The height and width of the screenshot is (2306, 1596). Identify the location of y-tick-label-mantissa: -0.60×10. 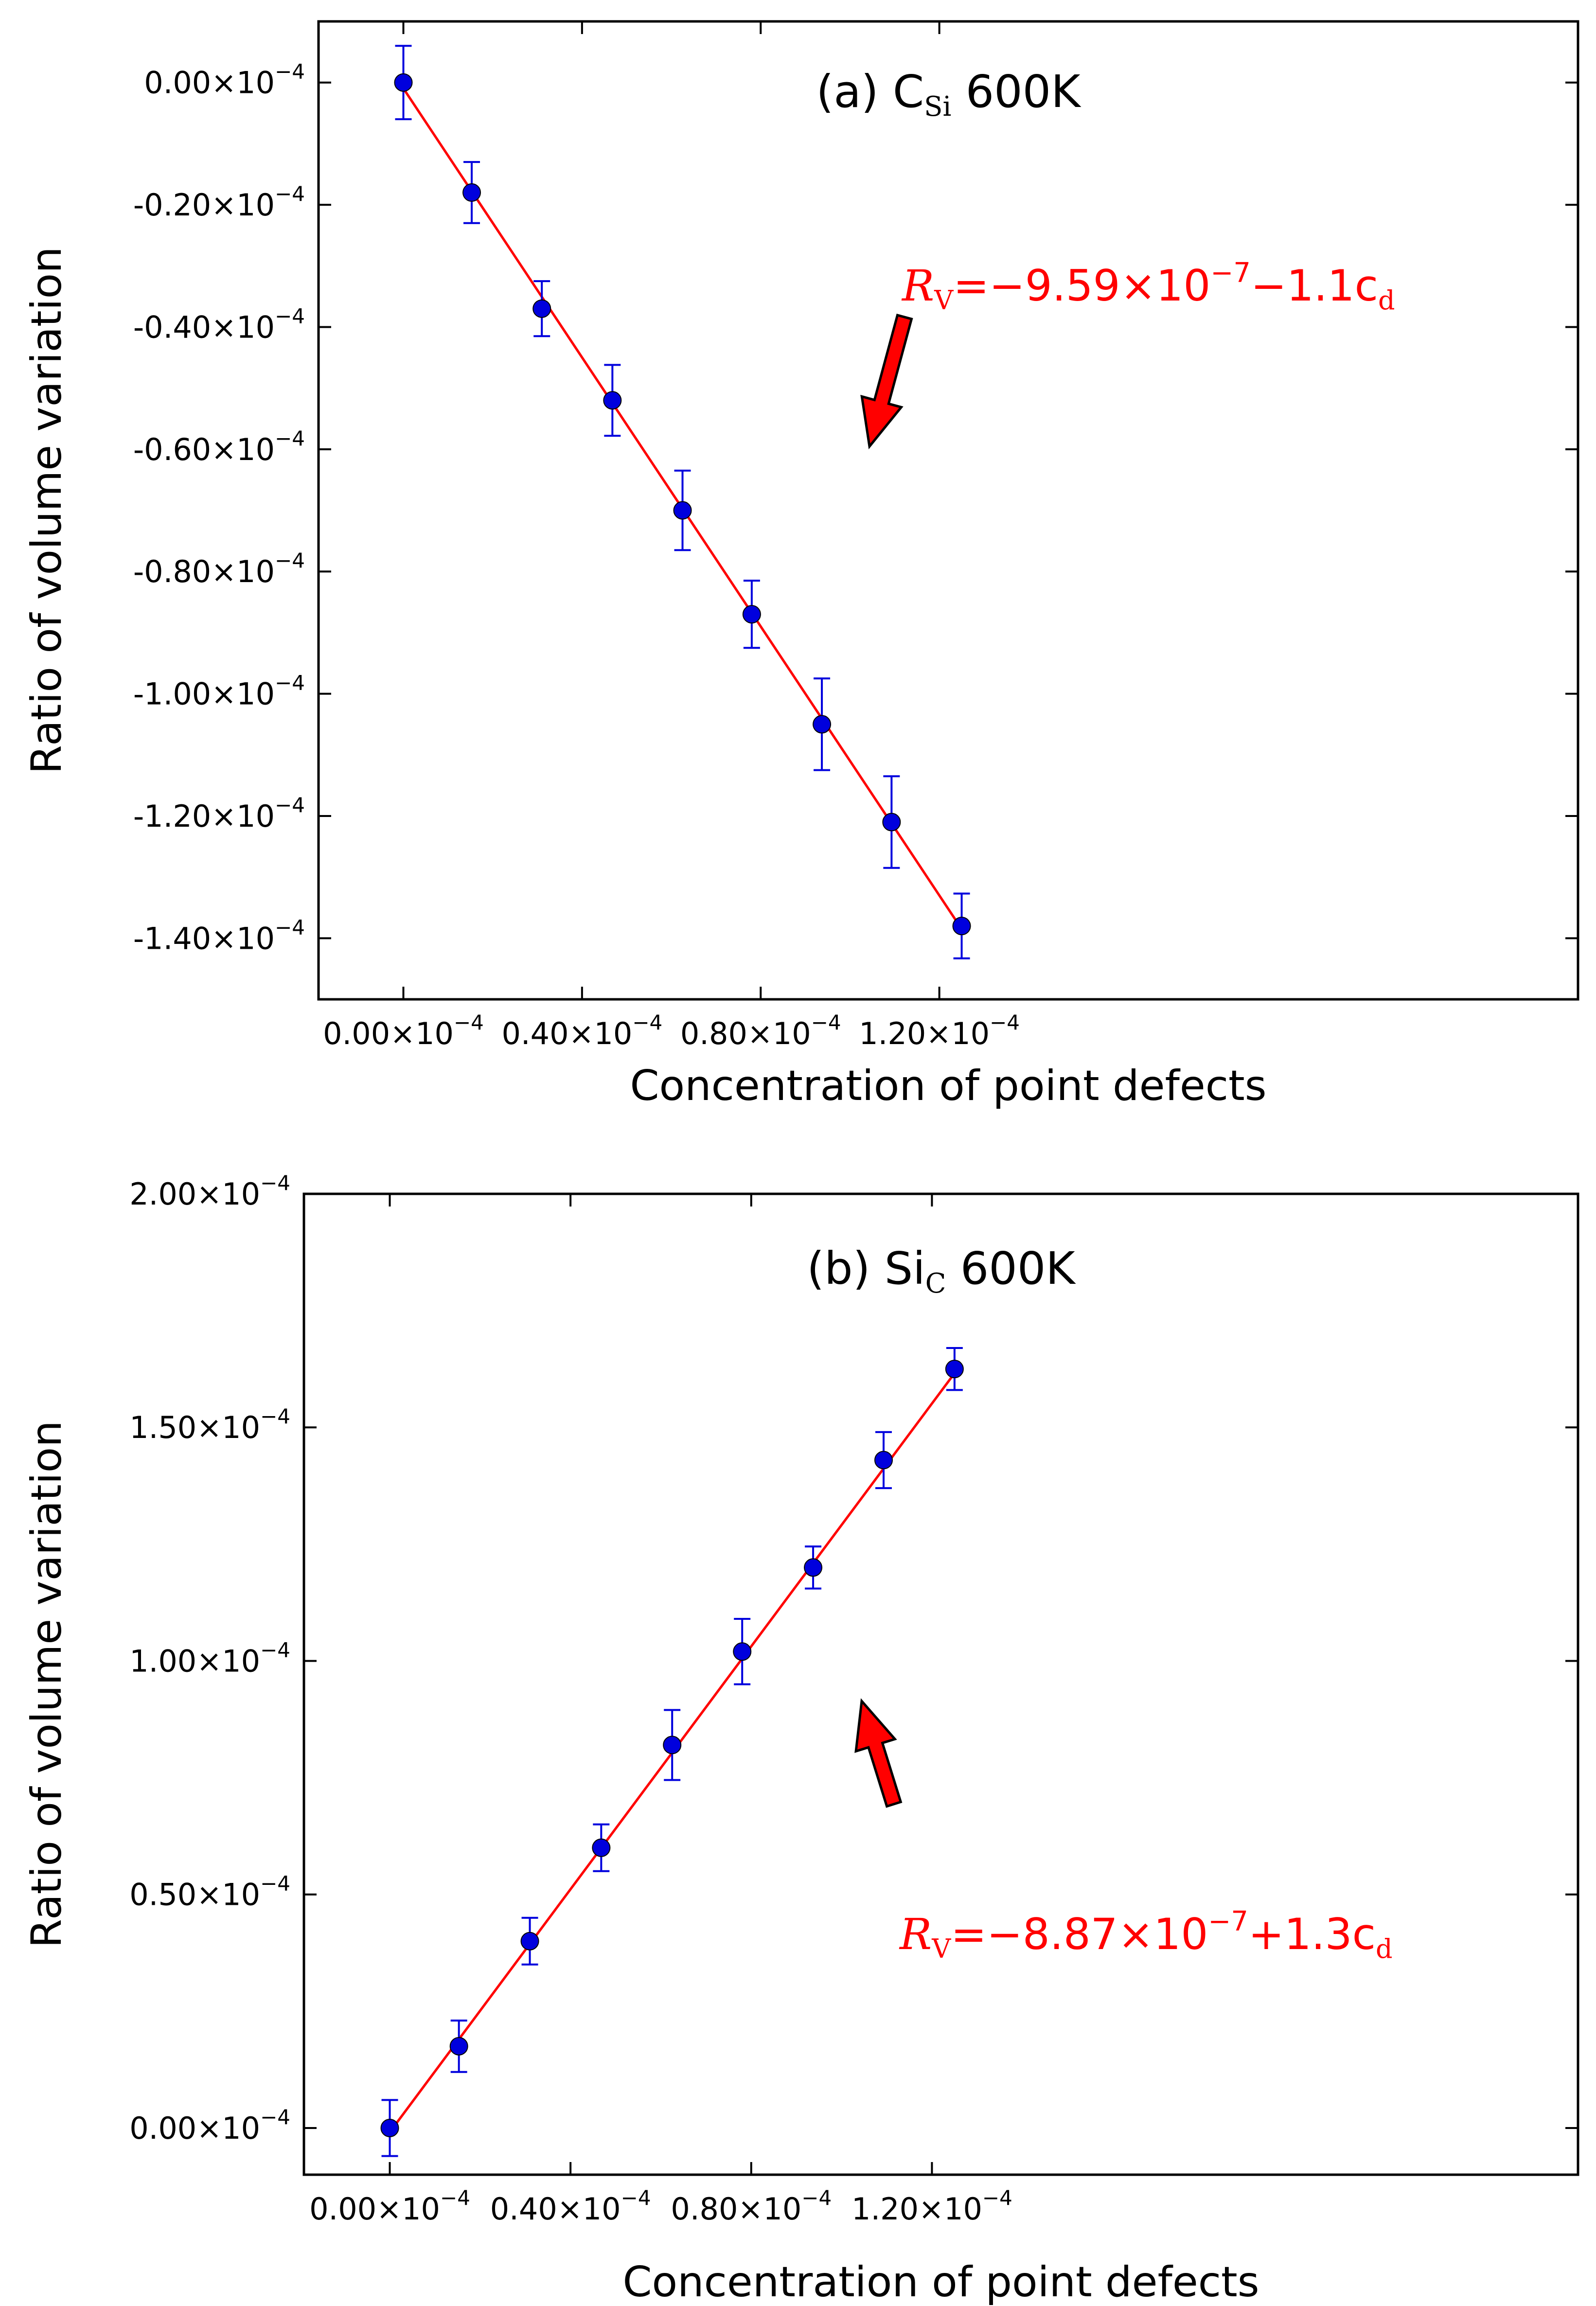
(204, 450).